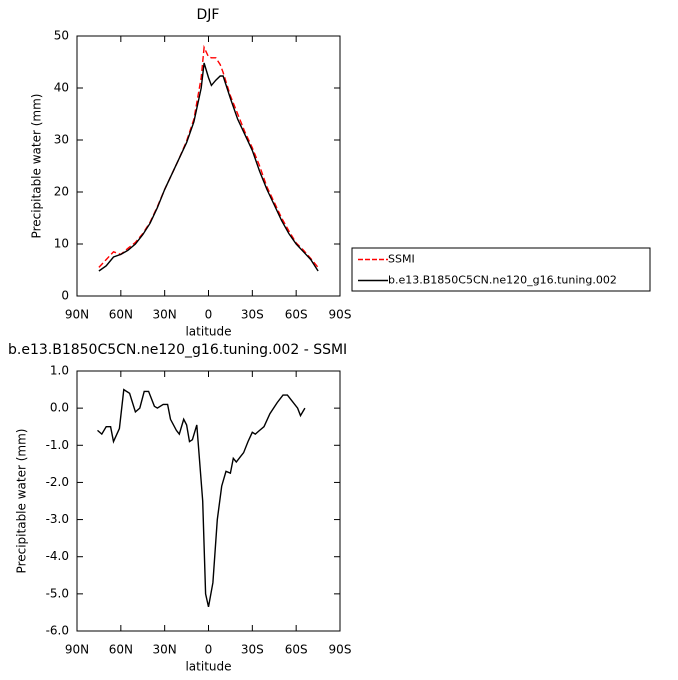 The image size is (678, 680). I want to click on y-tick-label: -4.0, so click(57, 556).